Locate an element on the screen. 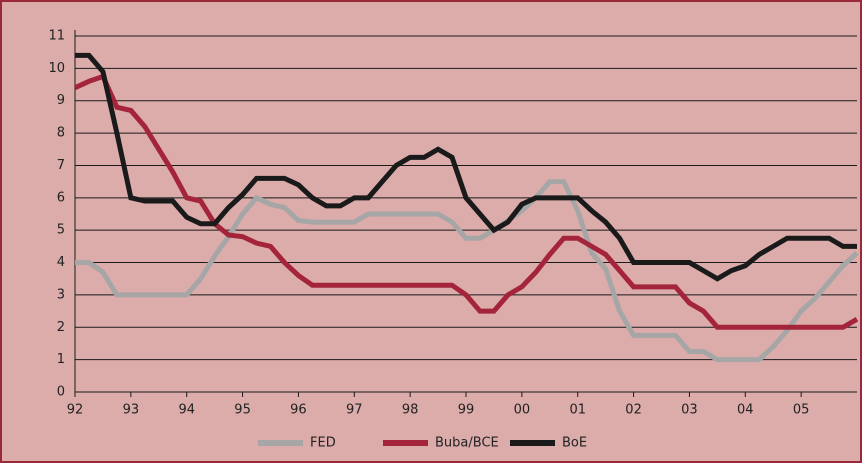  y-tick-label: 6 is located at coordinates (61, 197).